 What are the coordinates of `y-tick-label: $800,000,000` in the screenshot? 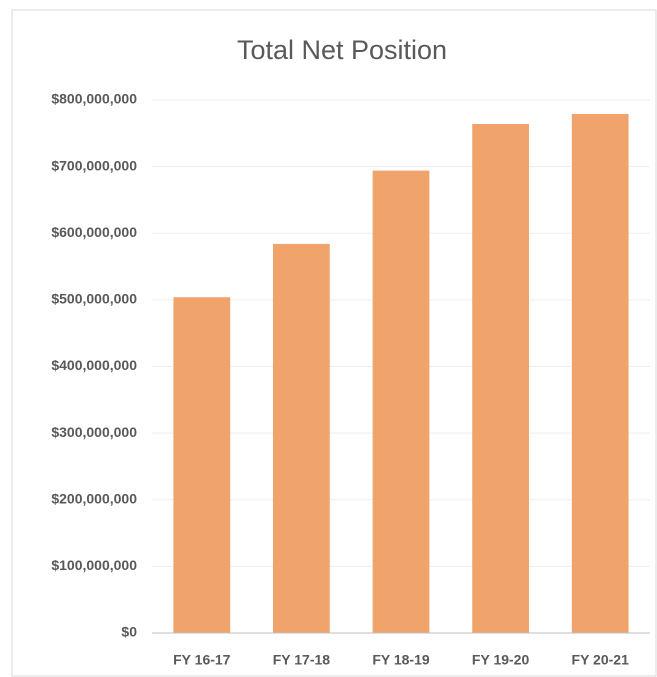 It's located at (94, 99).